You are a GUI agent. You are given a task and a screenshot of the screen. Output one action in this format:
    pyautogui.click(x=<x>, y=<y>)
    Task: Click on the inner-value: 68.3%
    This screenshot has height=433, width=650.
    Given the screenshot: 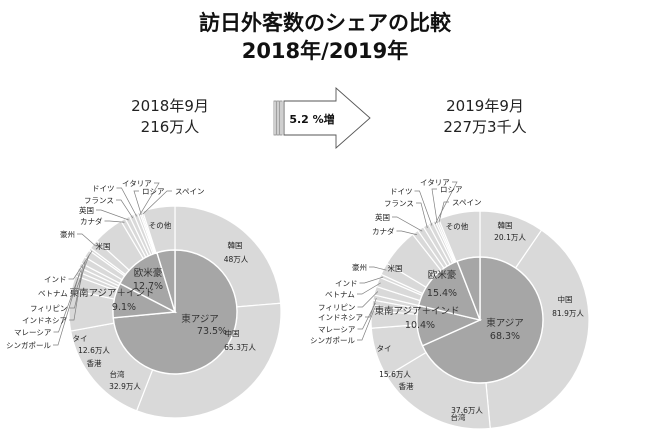 What is the action you would take?
    pyautogui.click(x=505, y=336)
    